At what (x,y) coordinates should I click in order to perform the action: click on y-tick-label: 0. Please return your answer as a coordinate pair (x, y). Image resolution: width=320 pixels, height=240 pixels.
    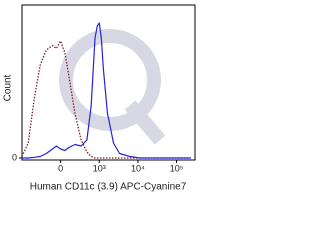
    Looking at the image, I should click on (14, 157).